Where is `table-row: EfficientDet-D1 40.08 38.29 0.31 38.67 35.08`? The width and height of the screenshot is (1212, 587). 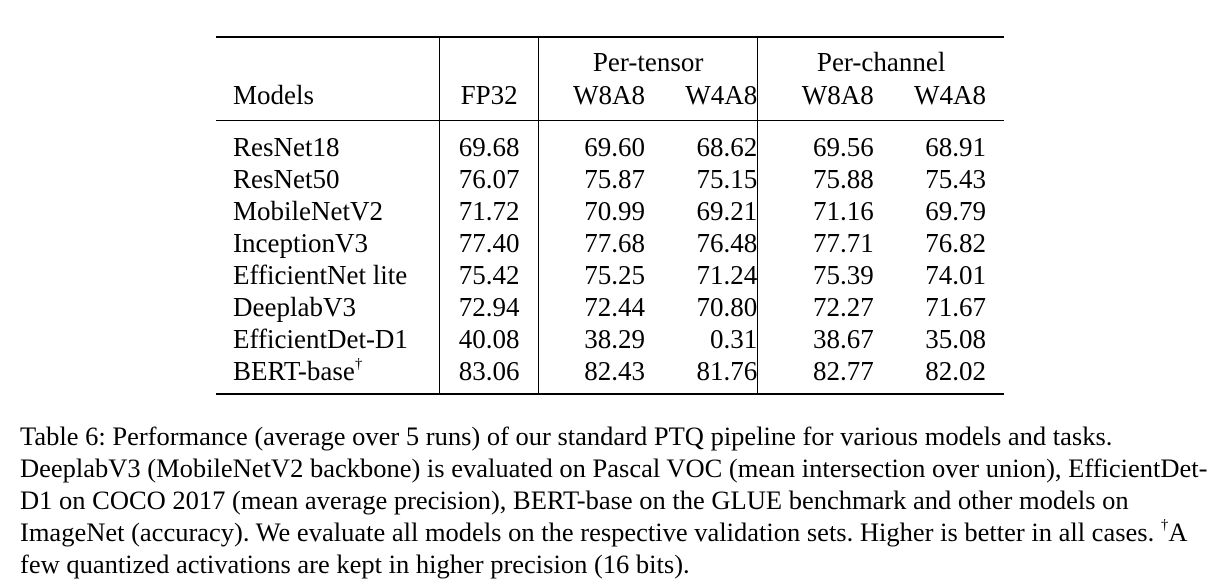 table-row: EfficientDet-D1 40.08 38.29 0.31 38.67 35.08 is located at coordinates (610, 339).